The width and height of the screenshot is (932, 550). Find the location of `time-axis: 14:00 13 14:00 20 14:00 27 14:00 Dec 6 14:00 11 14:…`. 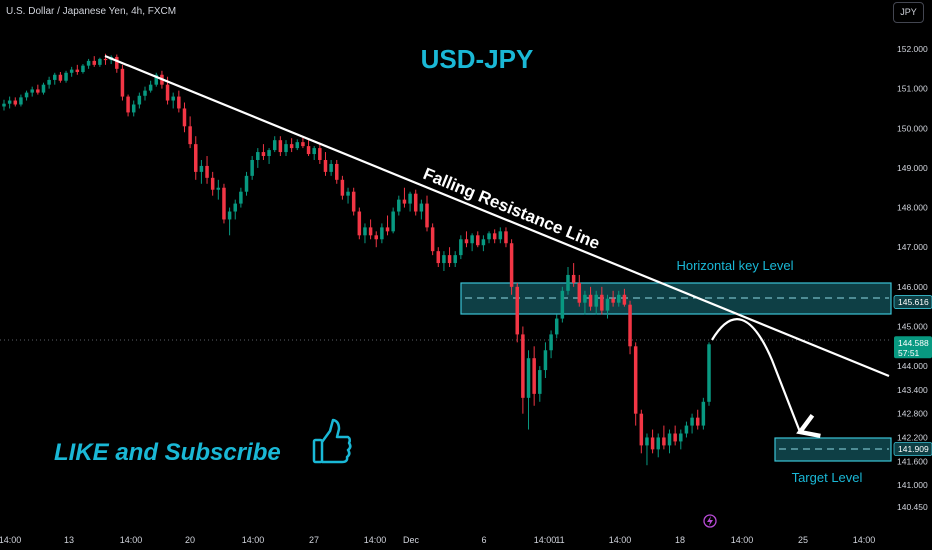

time-axis: 14:00 13 14:00 20 14:00 27 14:00 Dec 6 14:00 11 14:… is located at coordinates (437, 540).